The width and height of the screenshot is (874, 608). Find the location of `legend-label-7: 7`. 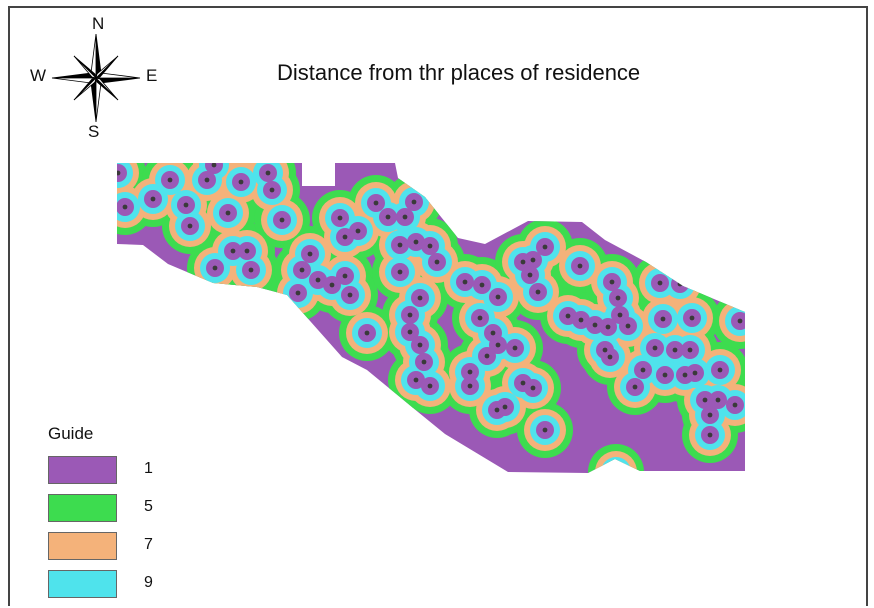

legend-label-7: 7 is located at coordinates (148, 544).